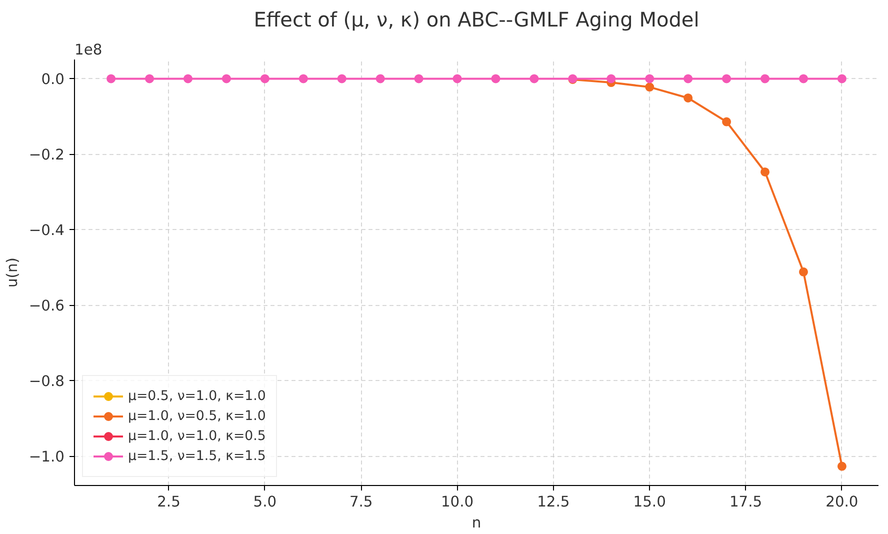 The image size is (888, 534). What do you see at coordinates (361, 502) in the screenshot?
I see `x-tick-label: 7.5` at bounding box center [361, 502].